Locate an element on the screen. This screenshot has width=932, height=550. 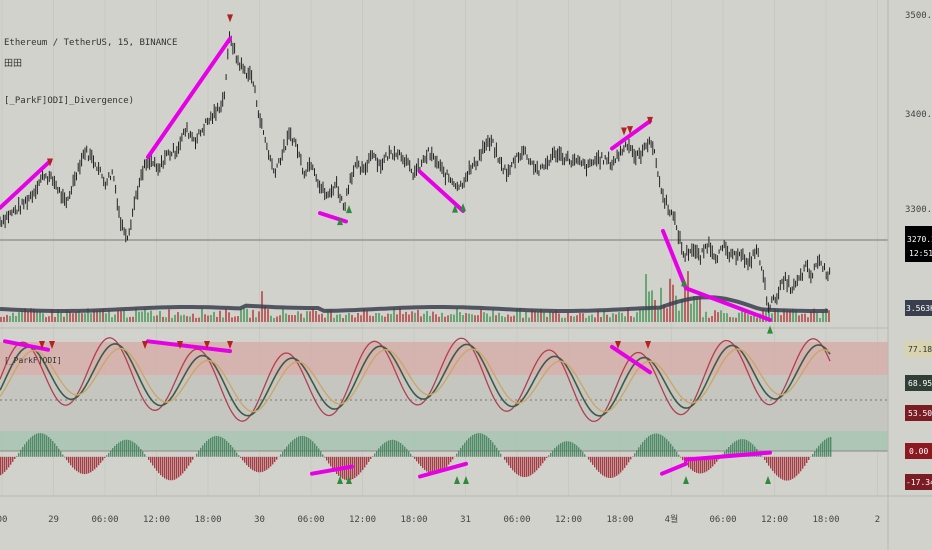
legend-icons: 田田 is located at coordinates (13, 63).